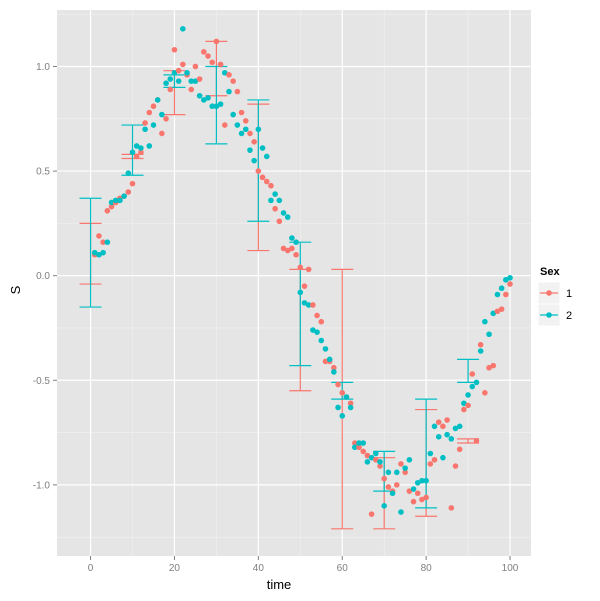 This screenshot has height=601, width=600. I want to click on y-tick-label: -1.0, so click(42, 485).